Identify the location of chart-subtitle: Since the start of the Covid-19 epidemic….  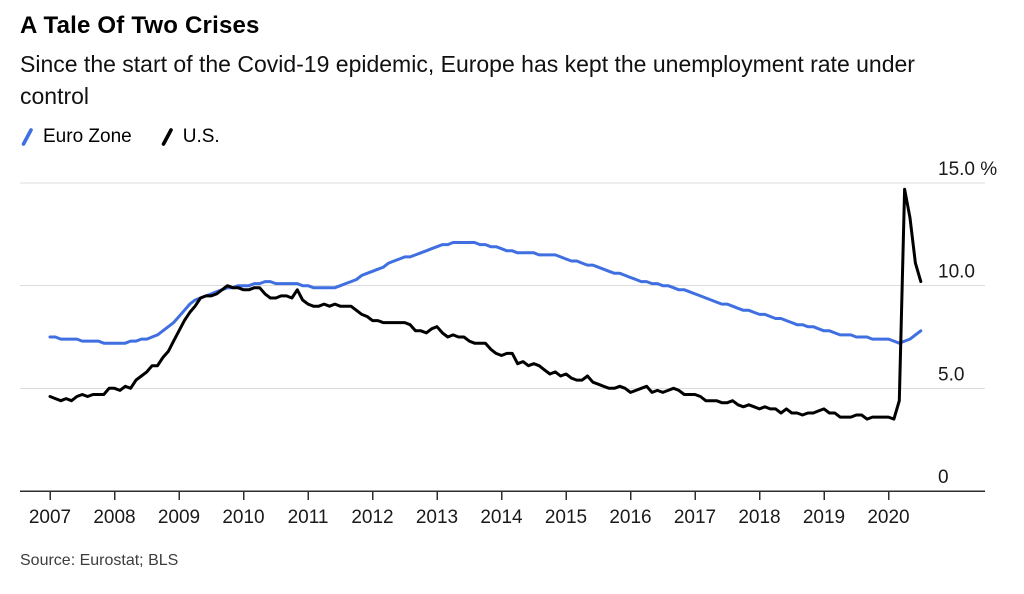
(467, 80).